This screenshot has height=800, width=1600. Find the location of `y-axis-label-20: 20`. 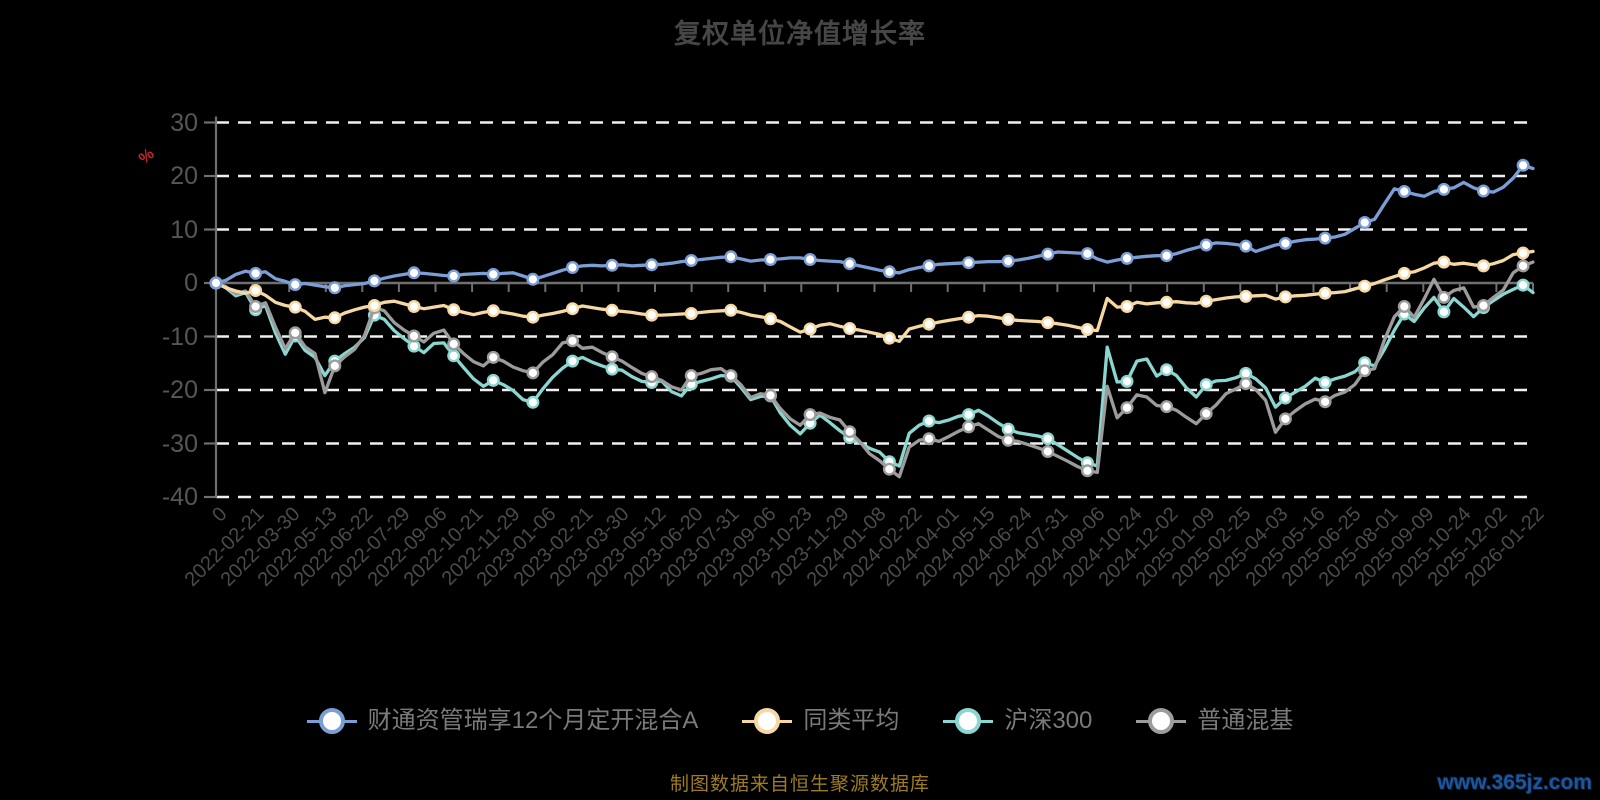

y-axis-label-20: 20 is located at coordinates (184, 176).